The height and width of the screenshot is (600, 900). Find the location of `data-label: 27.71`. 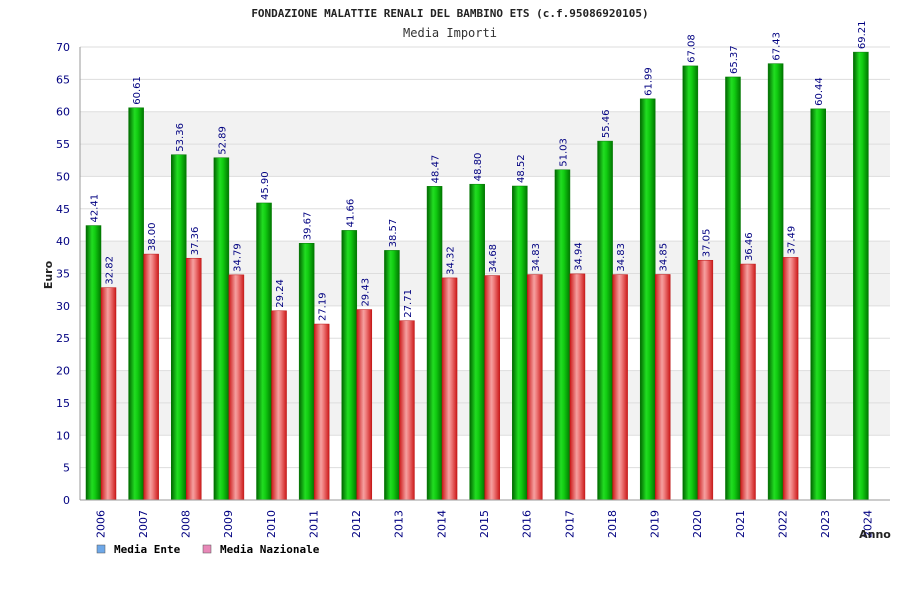

data-label: 27.71 is located at coordinates (408, 303).